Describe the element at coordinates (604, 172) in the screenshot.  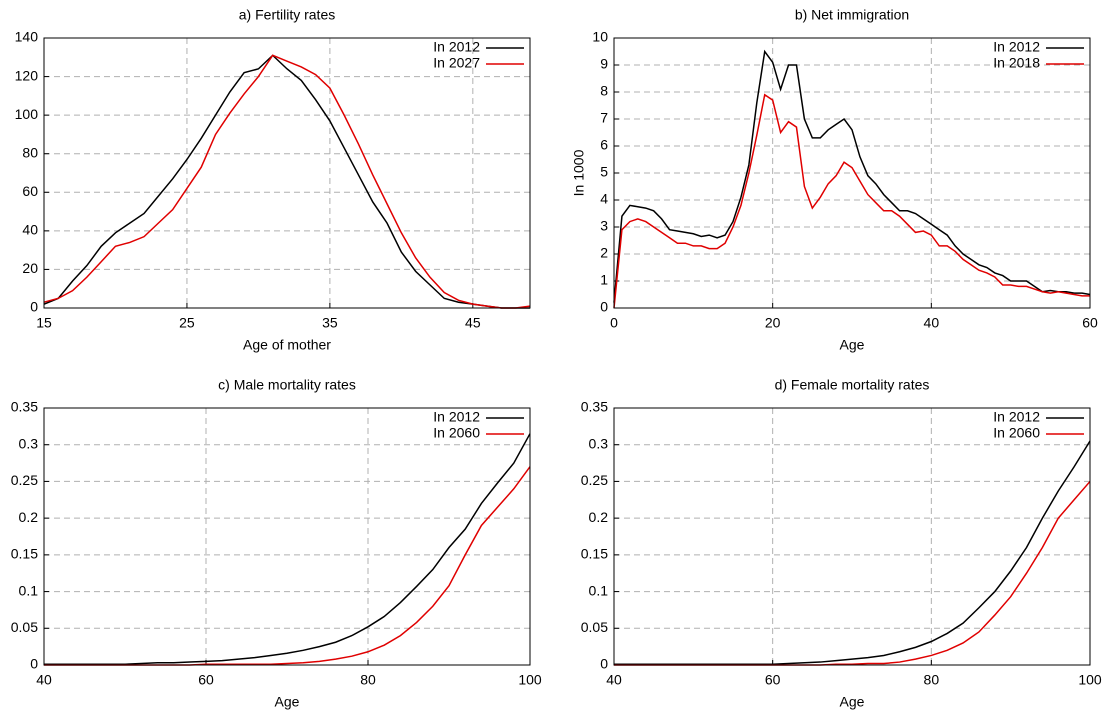
I see `y-tick-label: 5` at that location.